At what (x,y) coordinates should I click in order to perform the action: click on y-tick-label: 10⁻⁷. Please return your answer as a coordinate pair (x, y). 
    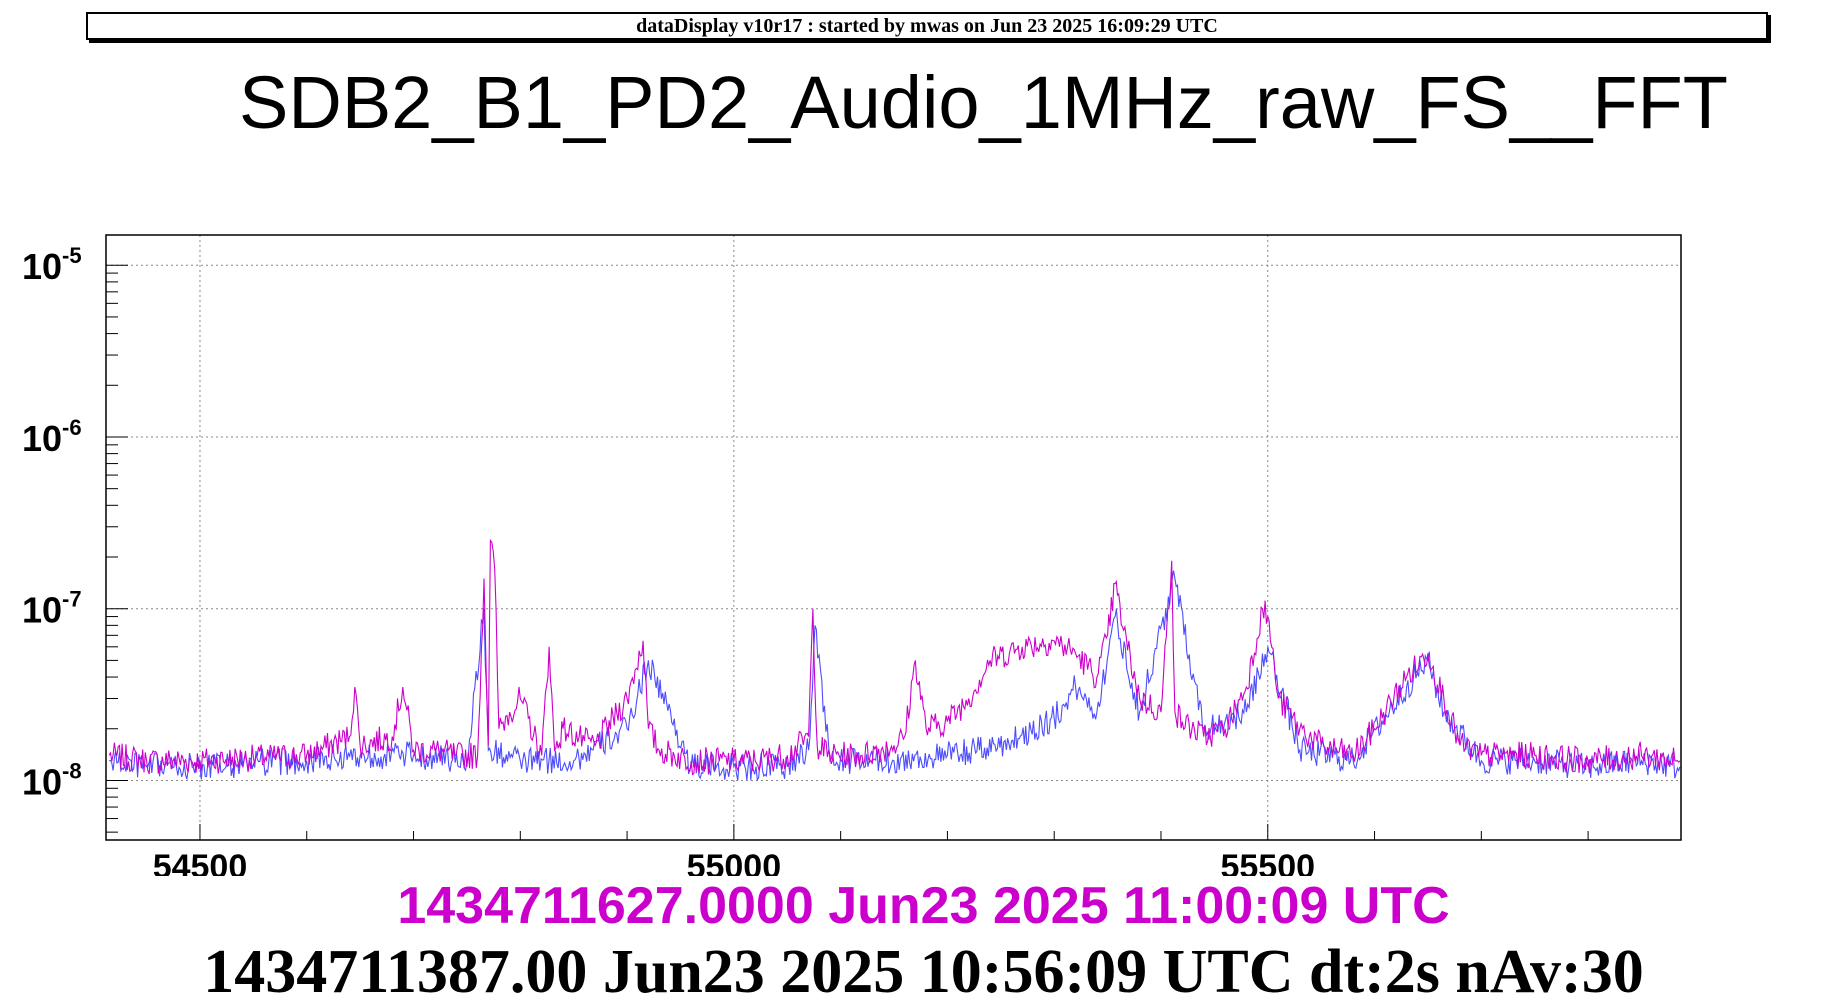
    Looking at the image, I should click on (52, 609).